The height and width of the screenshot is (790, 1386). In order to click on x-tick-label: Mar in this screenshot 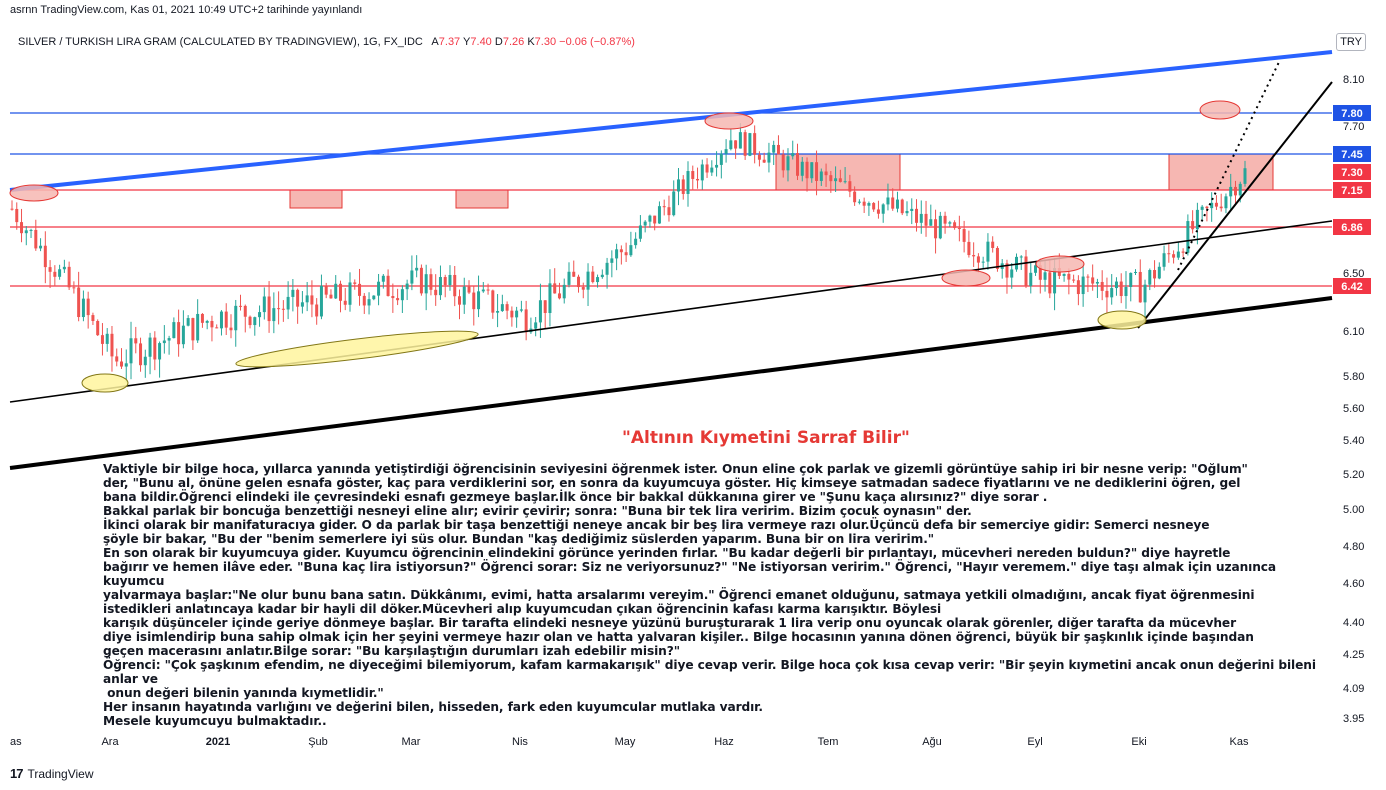, I will do `click(411, 742)`.